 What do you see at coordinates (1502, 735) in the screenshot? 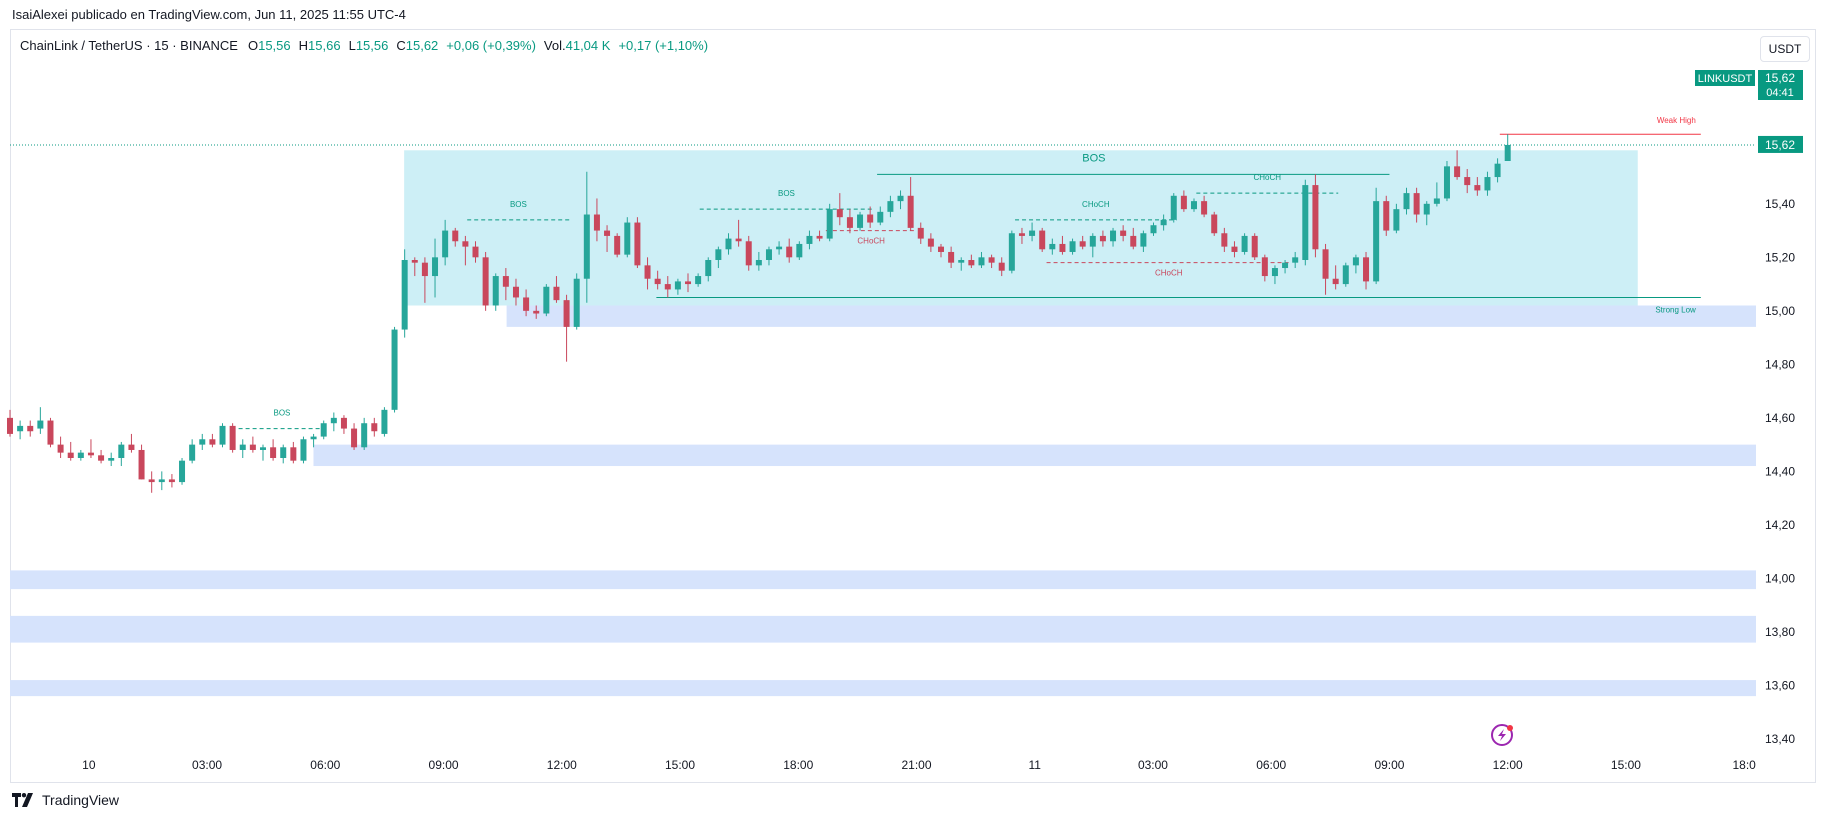
I see `lightning-icon` at bounding box center [1502, 735].